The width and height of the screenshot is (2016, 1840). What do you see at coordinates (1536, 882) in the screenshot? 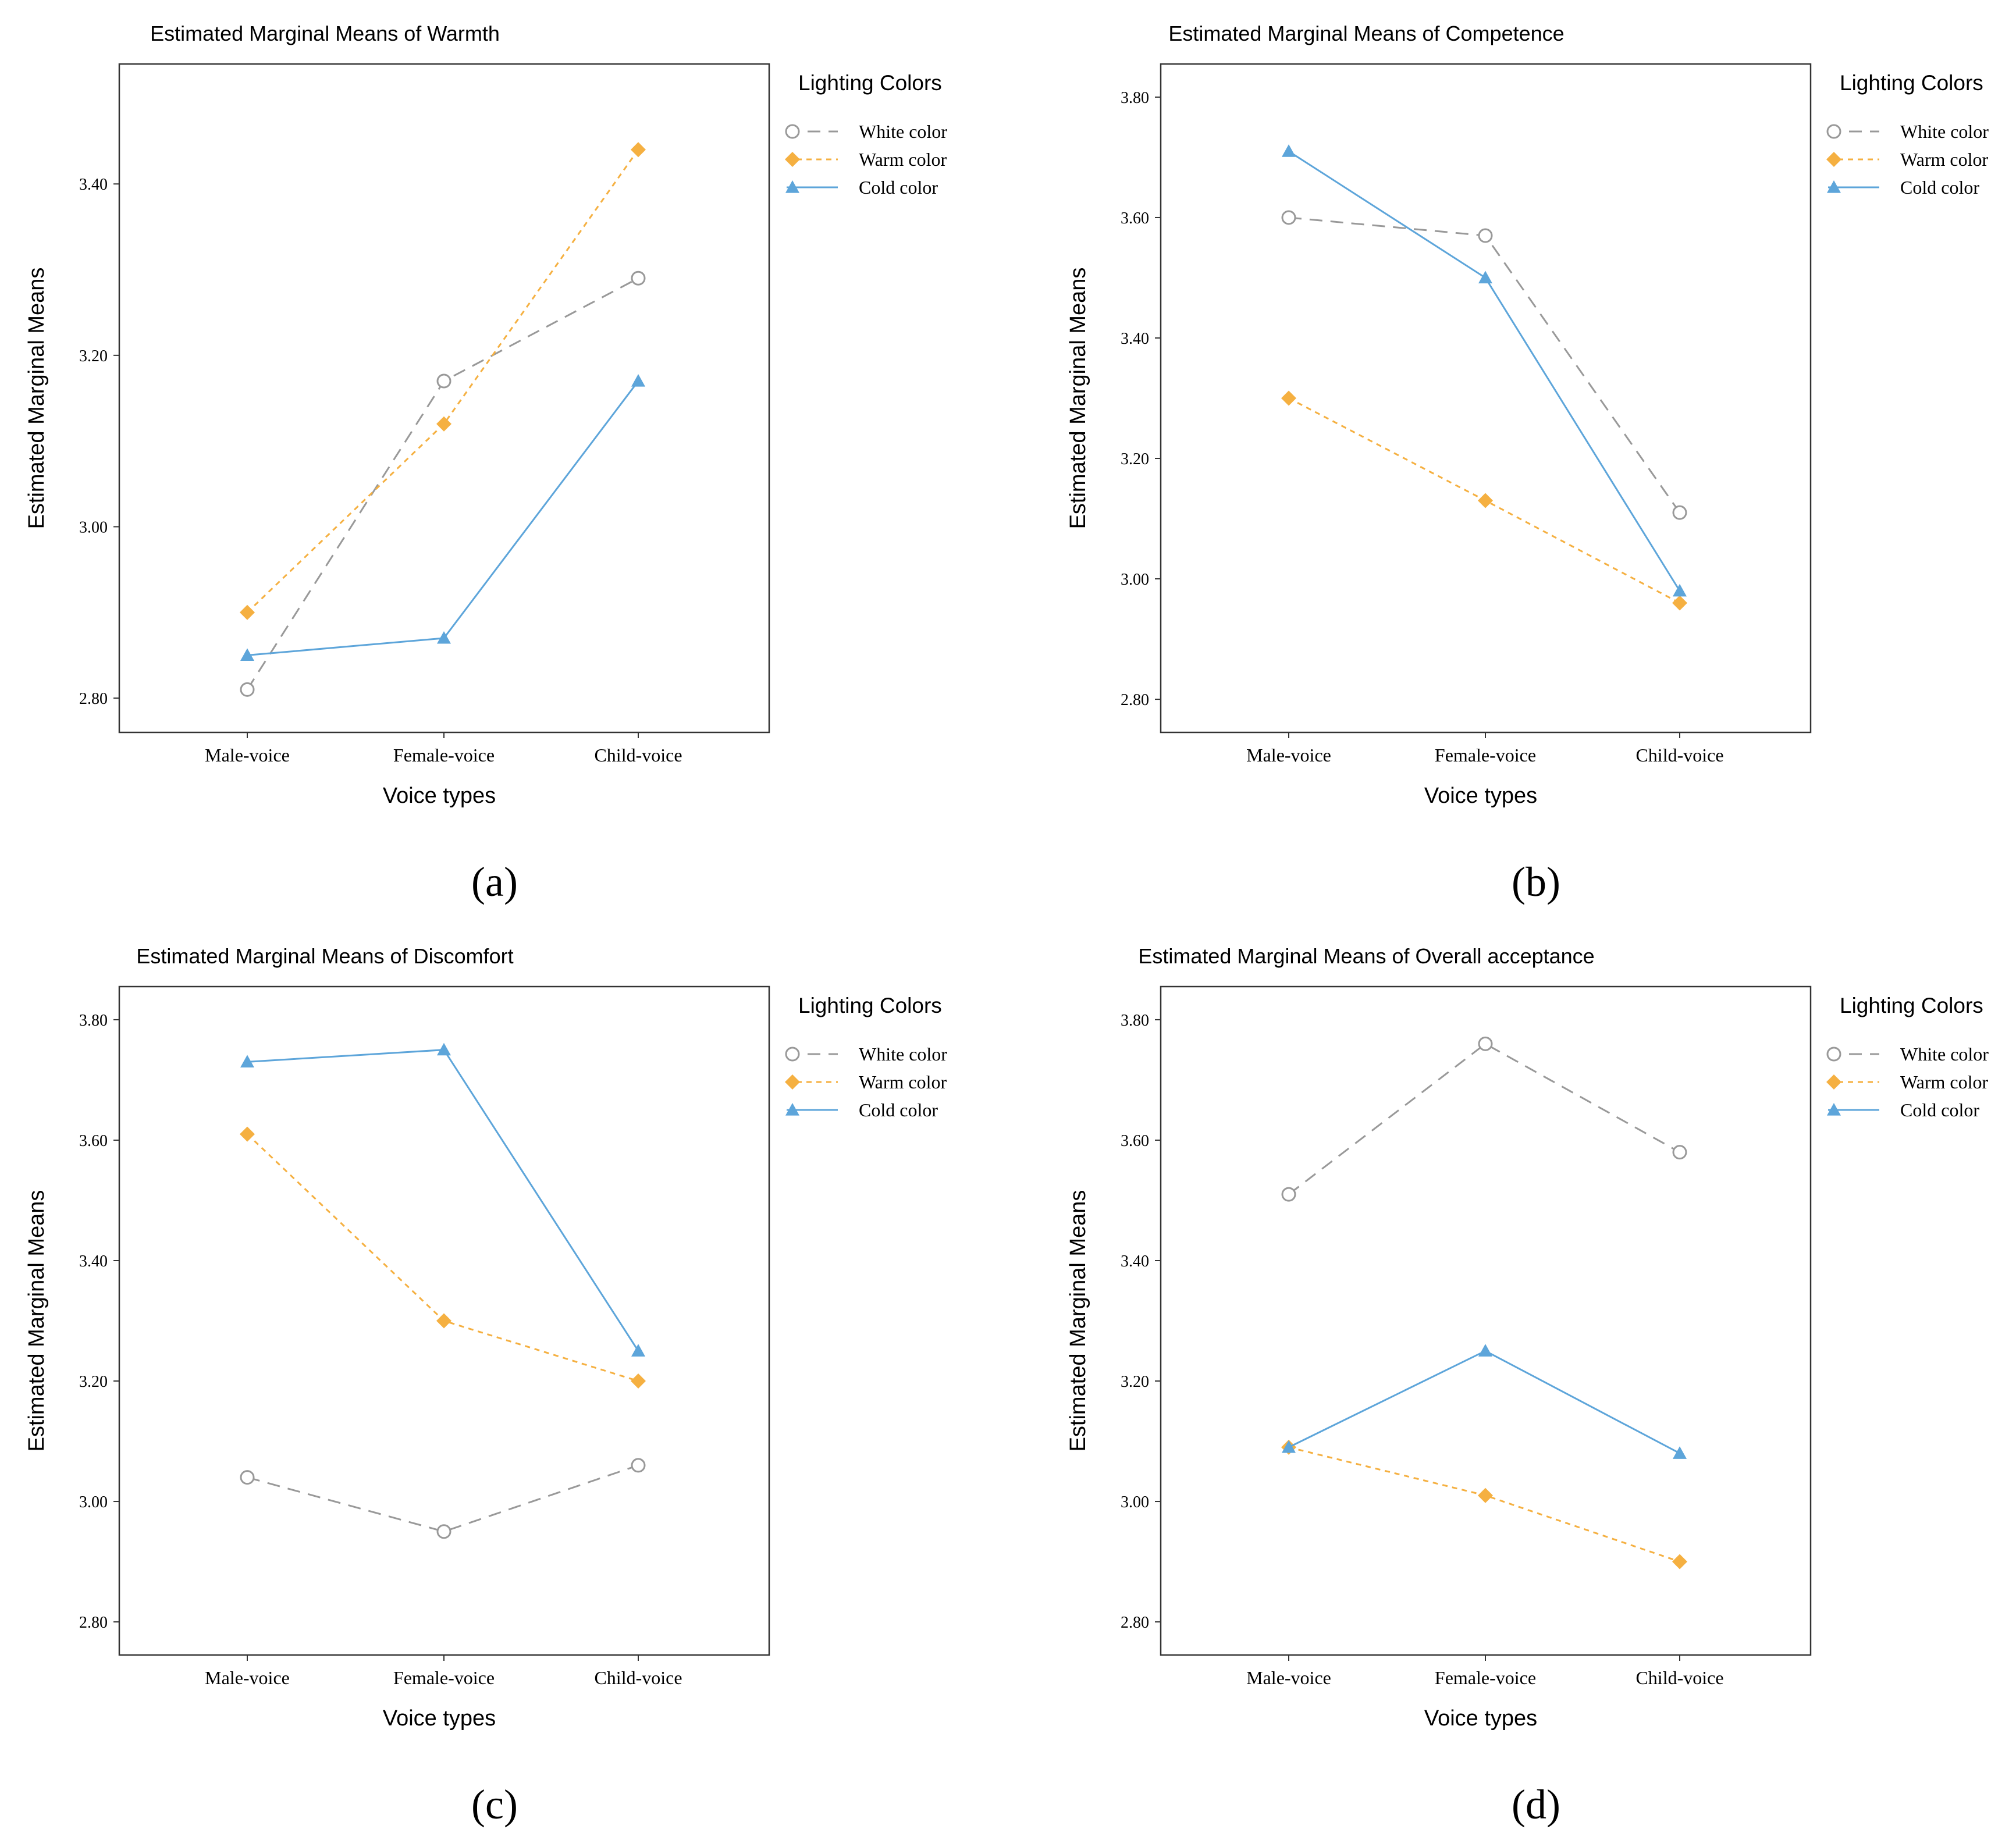
I see `panel-label: (b)` at bounding box center [1536, 882].